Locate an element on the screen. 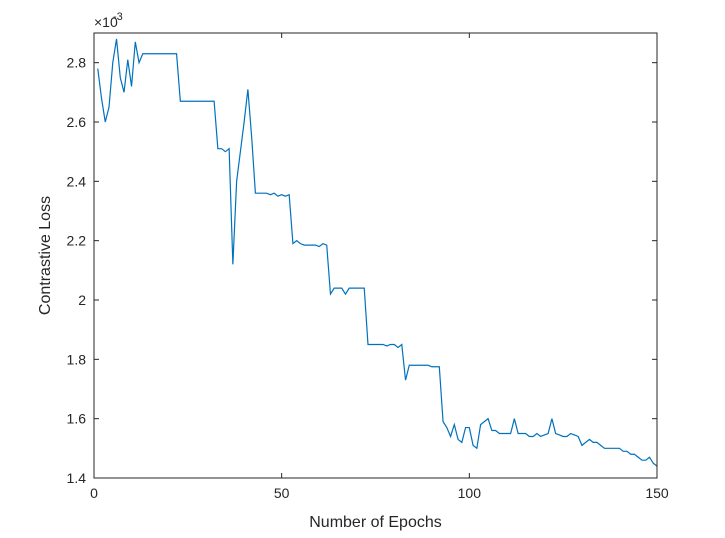 Image resolution: width=725 pixels, height=538 pixels. y-tick-label: 2.8 is located at coordinates (77, 63).